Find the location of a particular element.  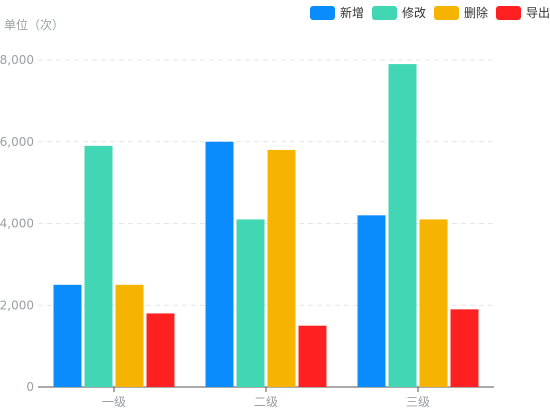

legend-swatch-add is located at coordinates (322, 12).